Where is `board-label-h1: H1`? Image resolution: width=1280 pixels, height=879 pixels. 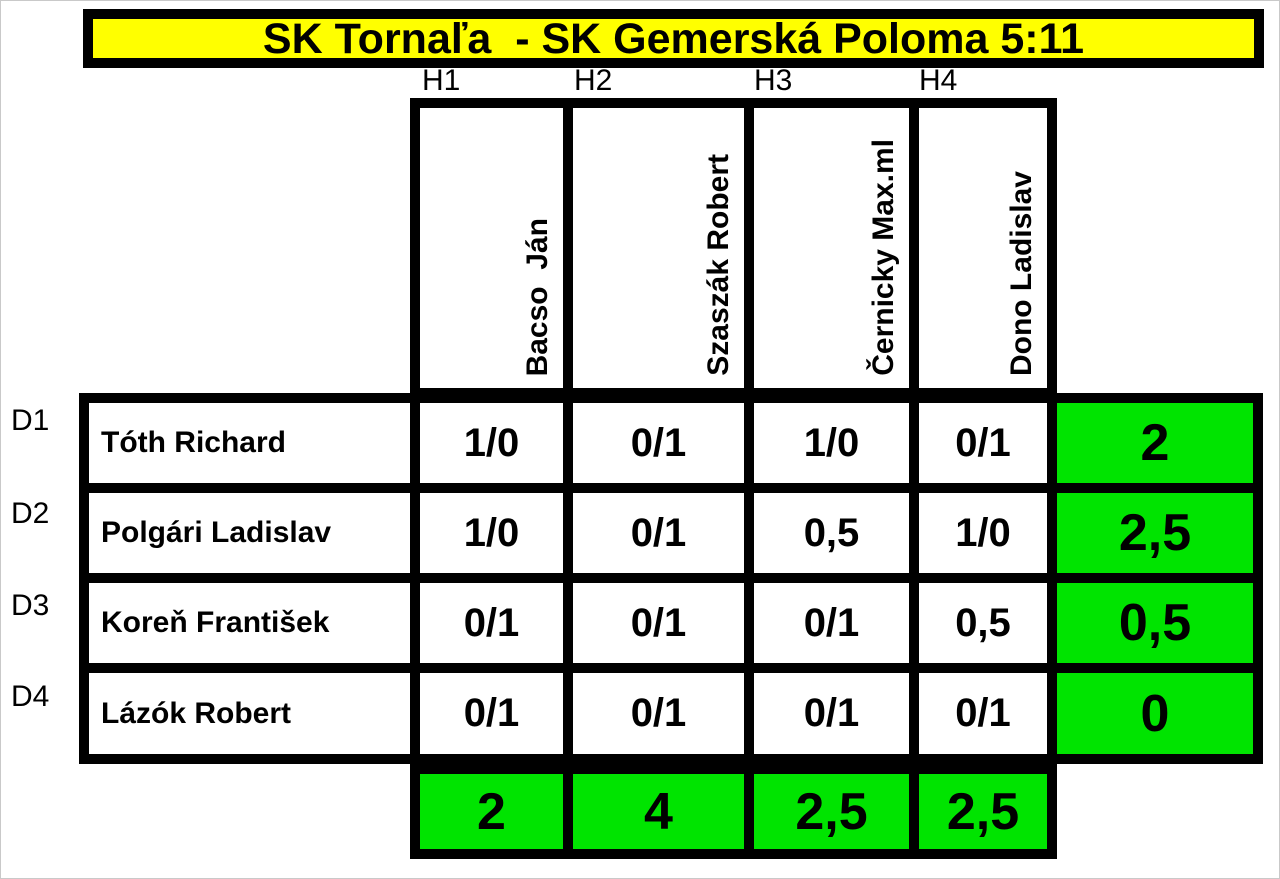 board-label-h1: H1 is located at coordinates (441, 80).